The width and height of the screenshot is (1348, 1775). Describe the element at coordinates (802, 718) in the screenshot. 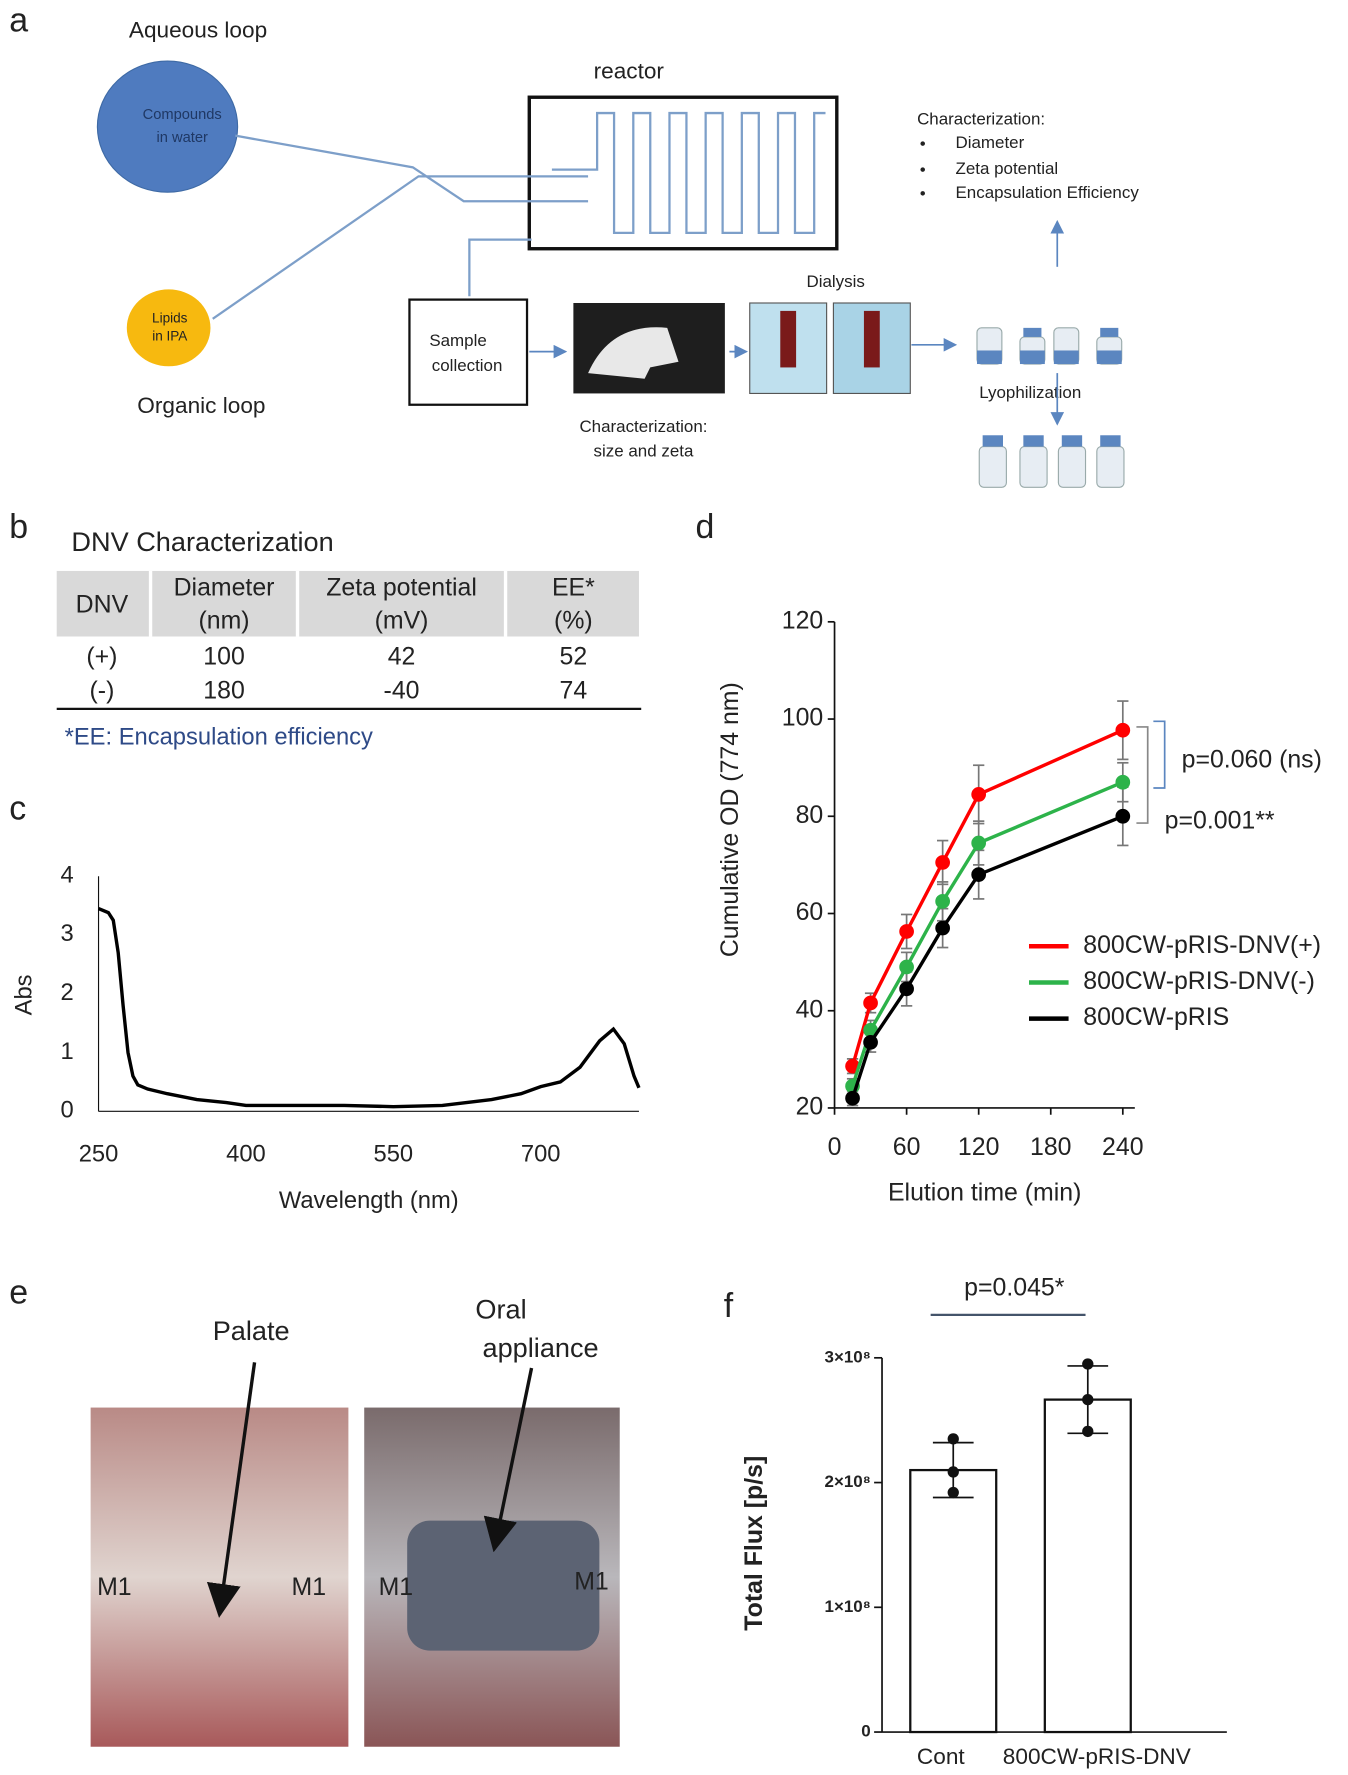

I see `y-tick-label: 100` at that location.